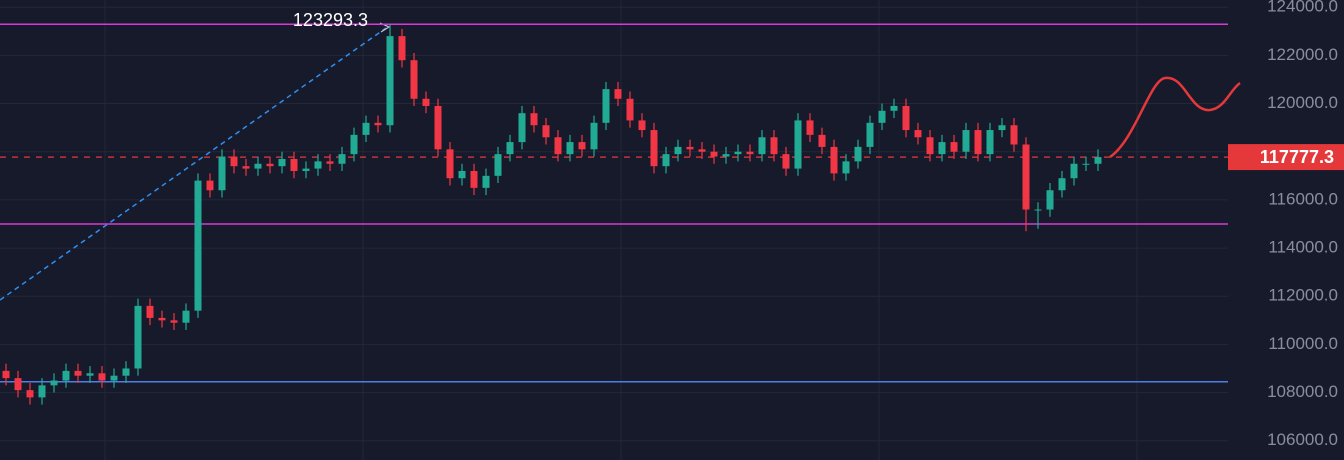 The width and height of the screenshot is (1344, 460). I want to click on y-tick-label: 114000.0, so click(1303, 247).